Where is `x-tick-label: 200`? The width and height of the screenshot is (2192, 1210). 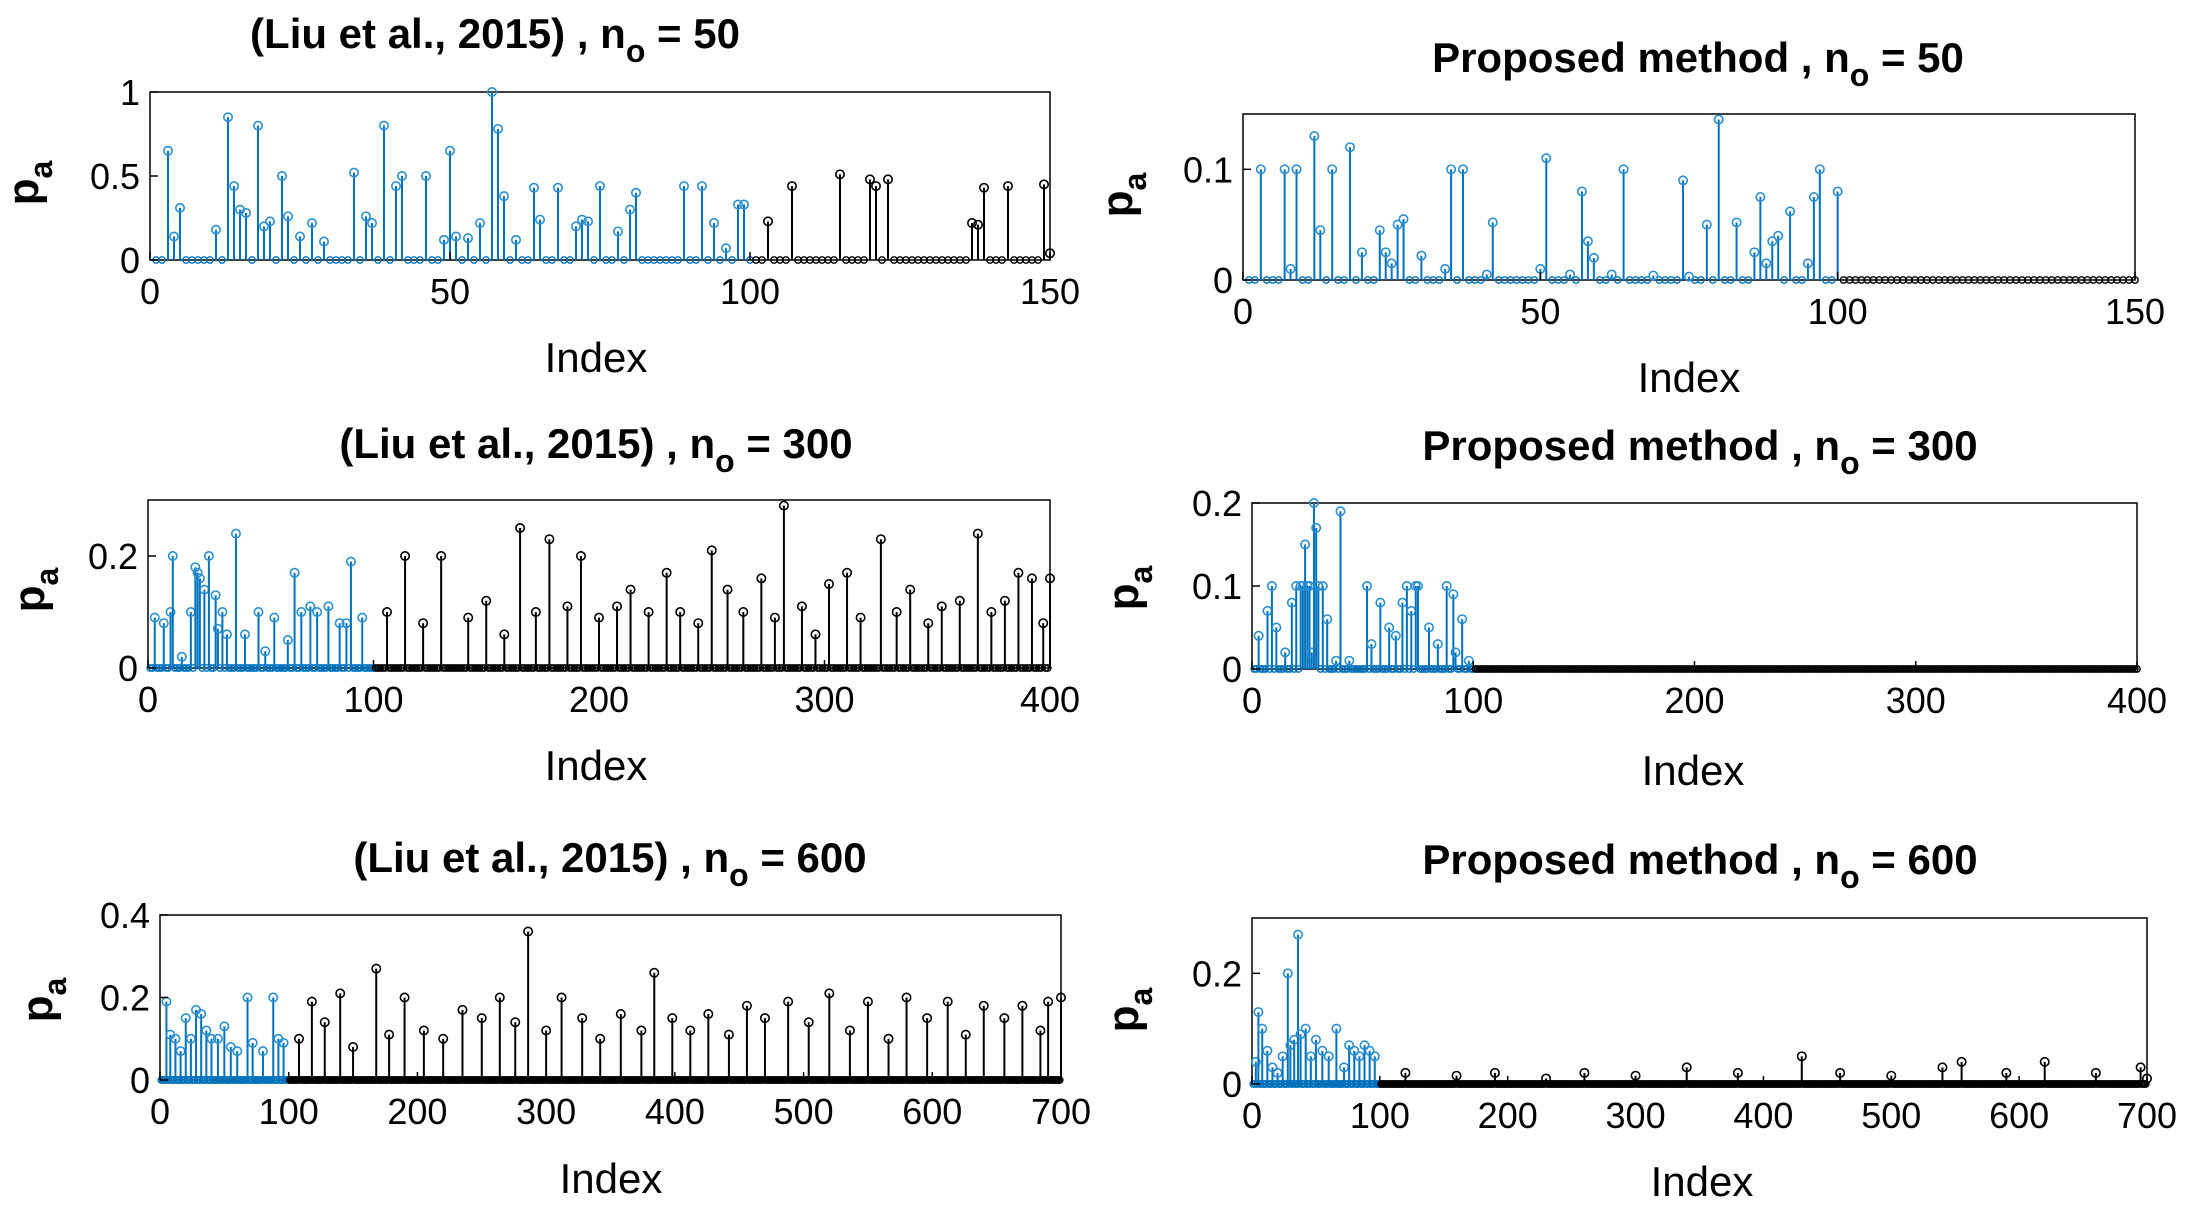
x-tick-label: 200 is located at coordinates (417, 1111).